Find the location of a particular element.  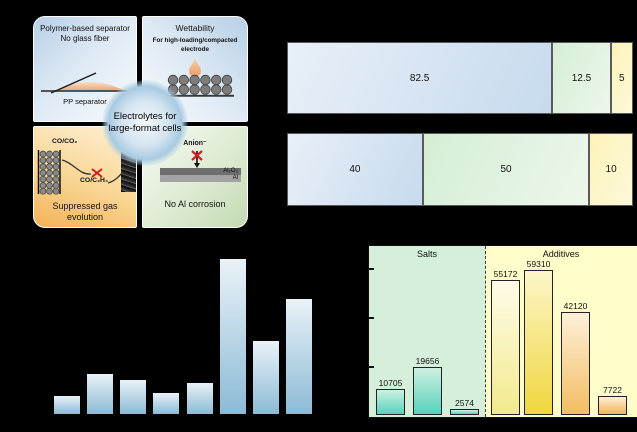

al-label: Al is located at coordinates (235, 178).